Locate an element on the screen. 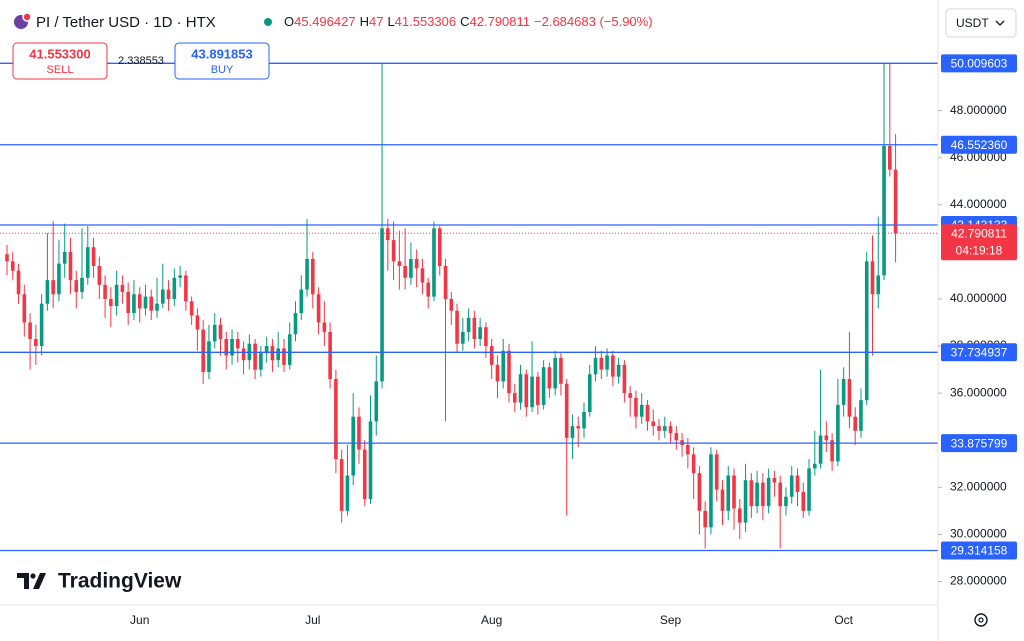 This screenshot has height=641, width=1024. buy-label: BUY is located at coordinates (222, 70).